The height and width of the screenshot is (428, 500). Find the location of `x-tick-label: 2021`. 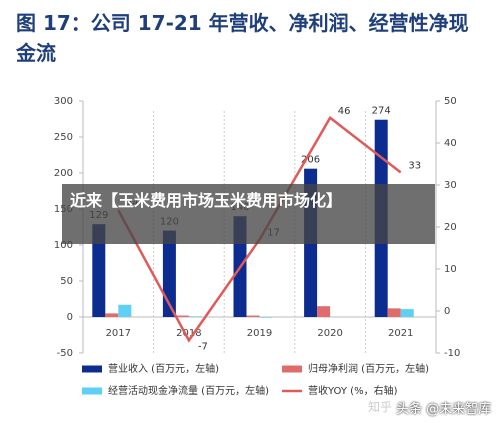

x-tick-label: 2021 is located at coordinates (400, 333).